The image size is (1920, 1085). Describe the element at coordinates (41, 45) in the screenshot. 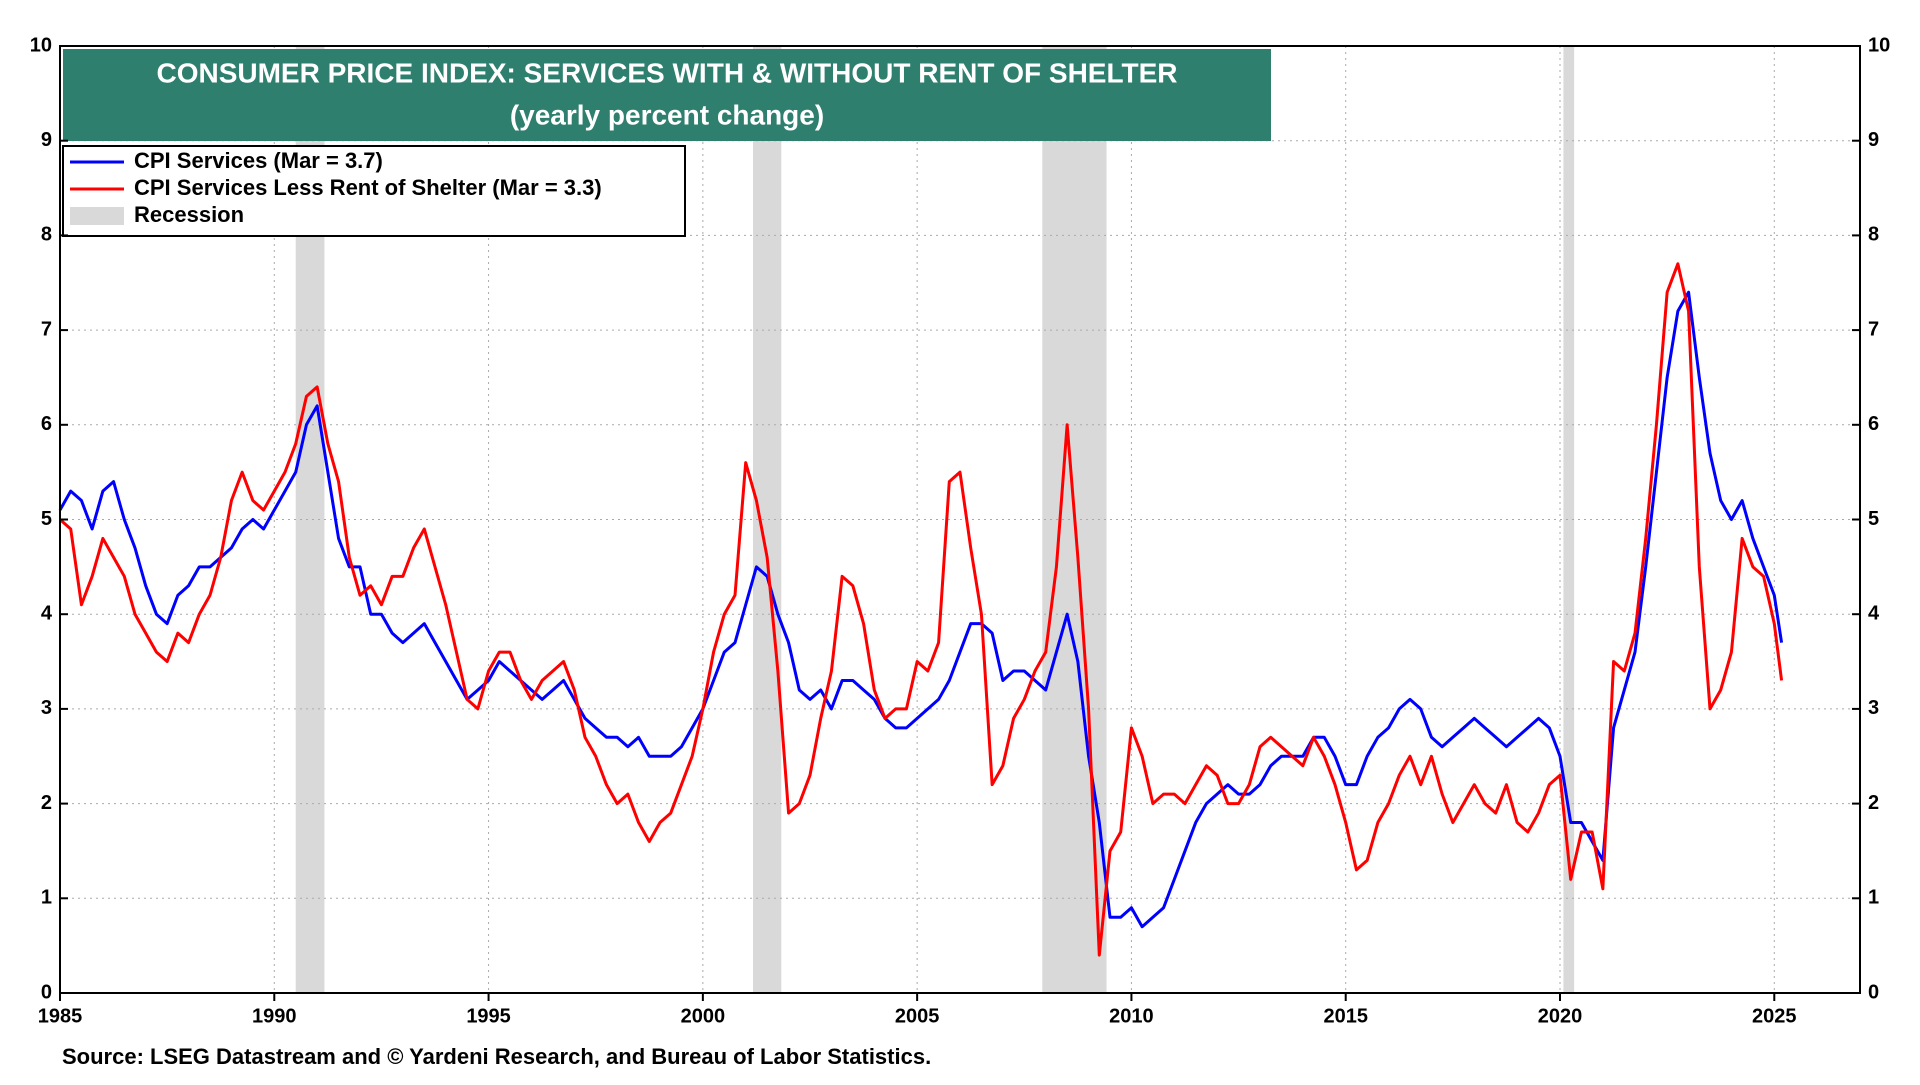

I see `y-tick-label: 10` at that location.